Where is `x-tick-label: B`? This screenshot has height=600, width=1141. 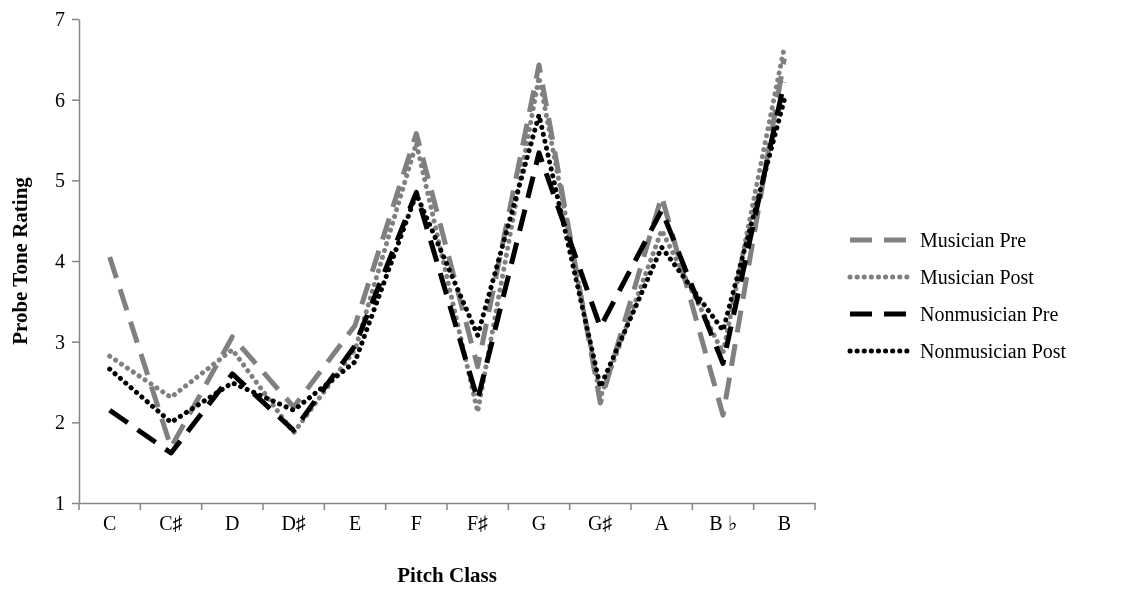 x-tick-label: B is located at coordinates (784, 523).